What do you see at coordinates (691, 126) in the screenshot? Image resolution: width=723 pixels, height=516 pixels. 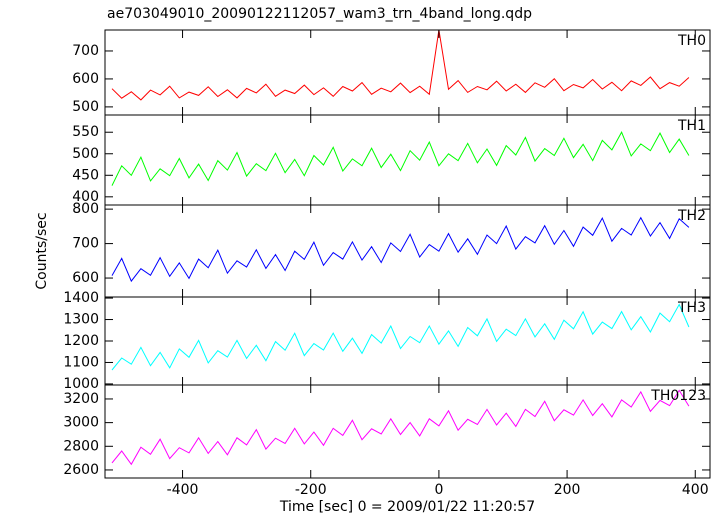 I see `series-label: TH1` at bounding box center [691, 126].